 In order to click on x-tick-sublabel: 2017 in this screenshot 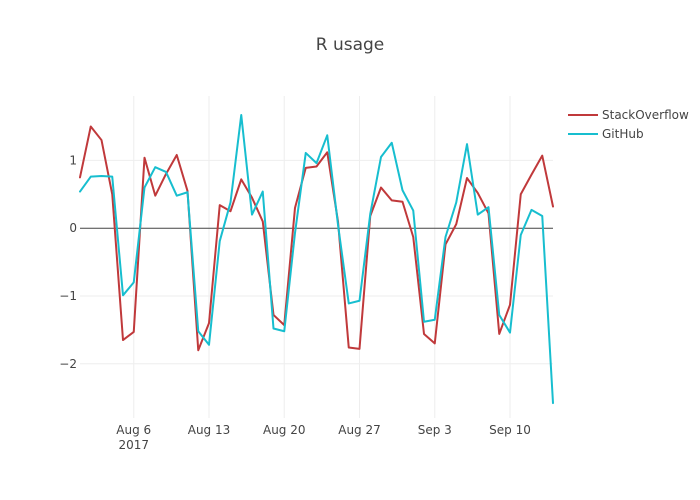, I will do `click(133, 445)`.